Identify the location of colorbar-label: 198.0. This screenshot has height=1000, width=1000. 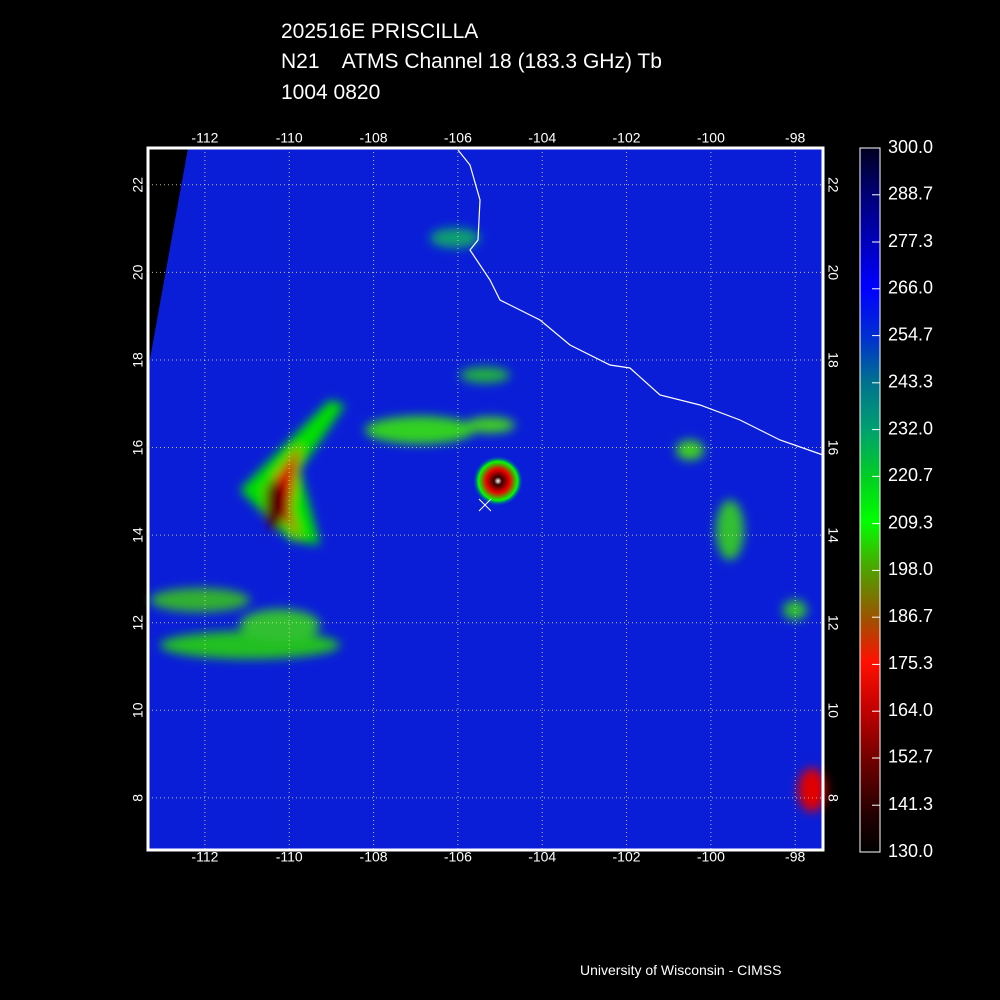
(910, 569).